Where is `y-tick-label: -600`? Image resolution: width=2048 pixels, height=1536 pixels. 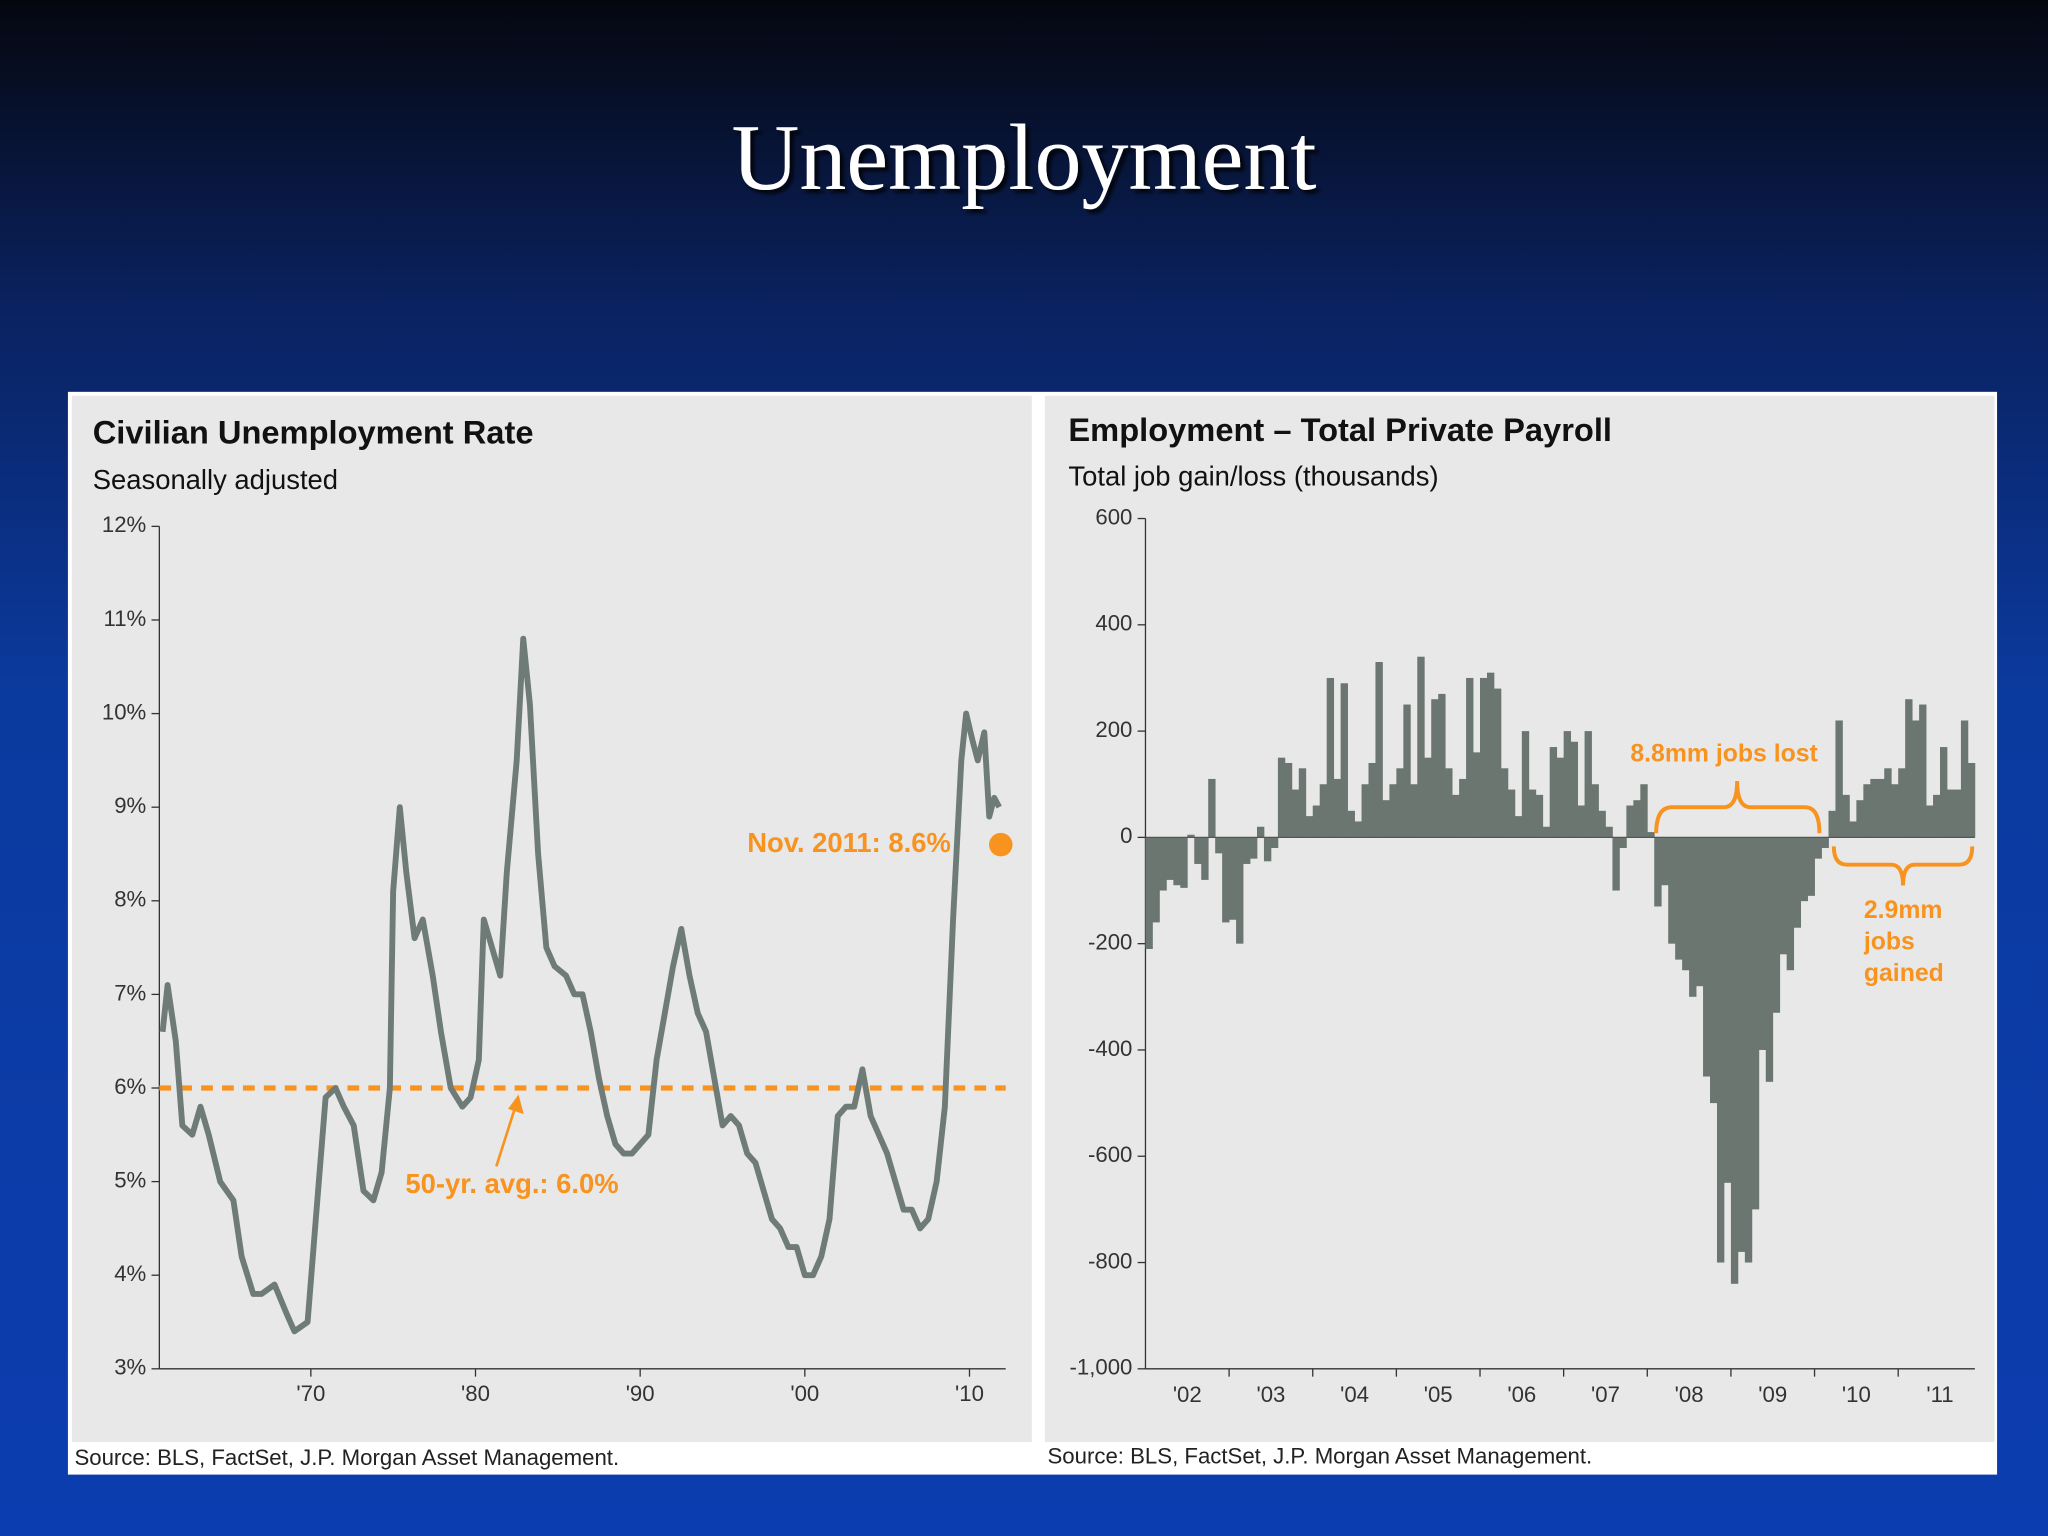 y-tick-label: -600 is located at coordinates (1110, 1154).